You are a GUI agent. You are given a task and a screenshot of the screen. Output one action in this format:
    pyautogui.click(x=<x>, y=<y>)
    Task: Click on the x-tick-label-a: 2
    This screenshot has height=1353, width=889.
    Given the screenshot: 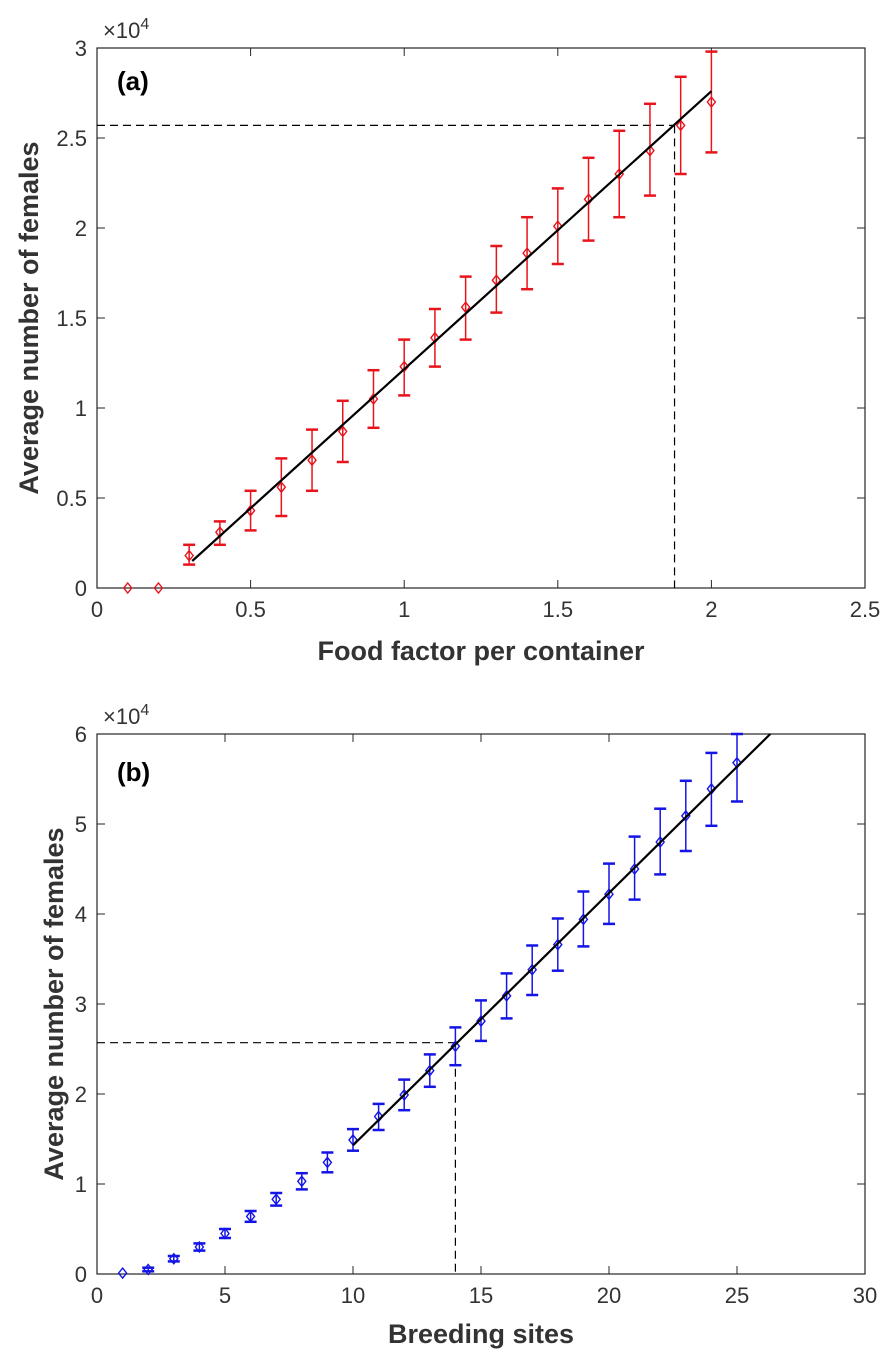 What is the action you would take?
    pyautogui.click(x=711, y=609)
    